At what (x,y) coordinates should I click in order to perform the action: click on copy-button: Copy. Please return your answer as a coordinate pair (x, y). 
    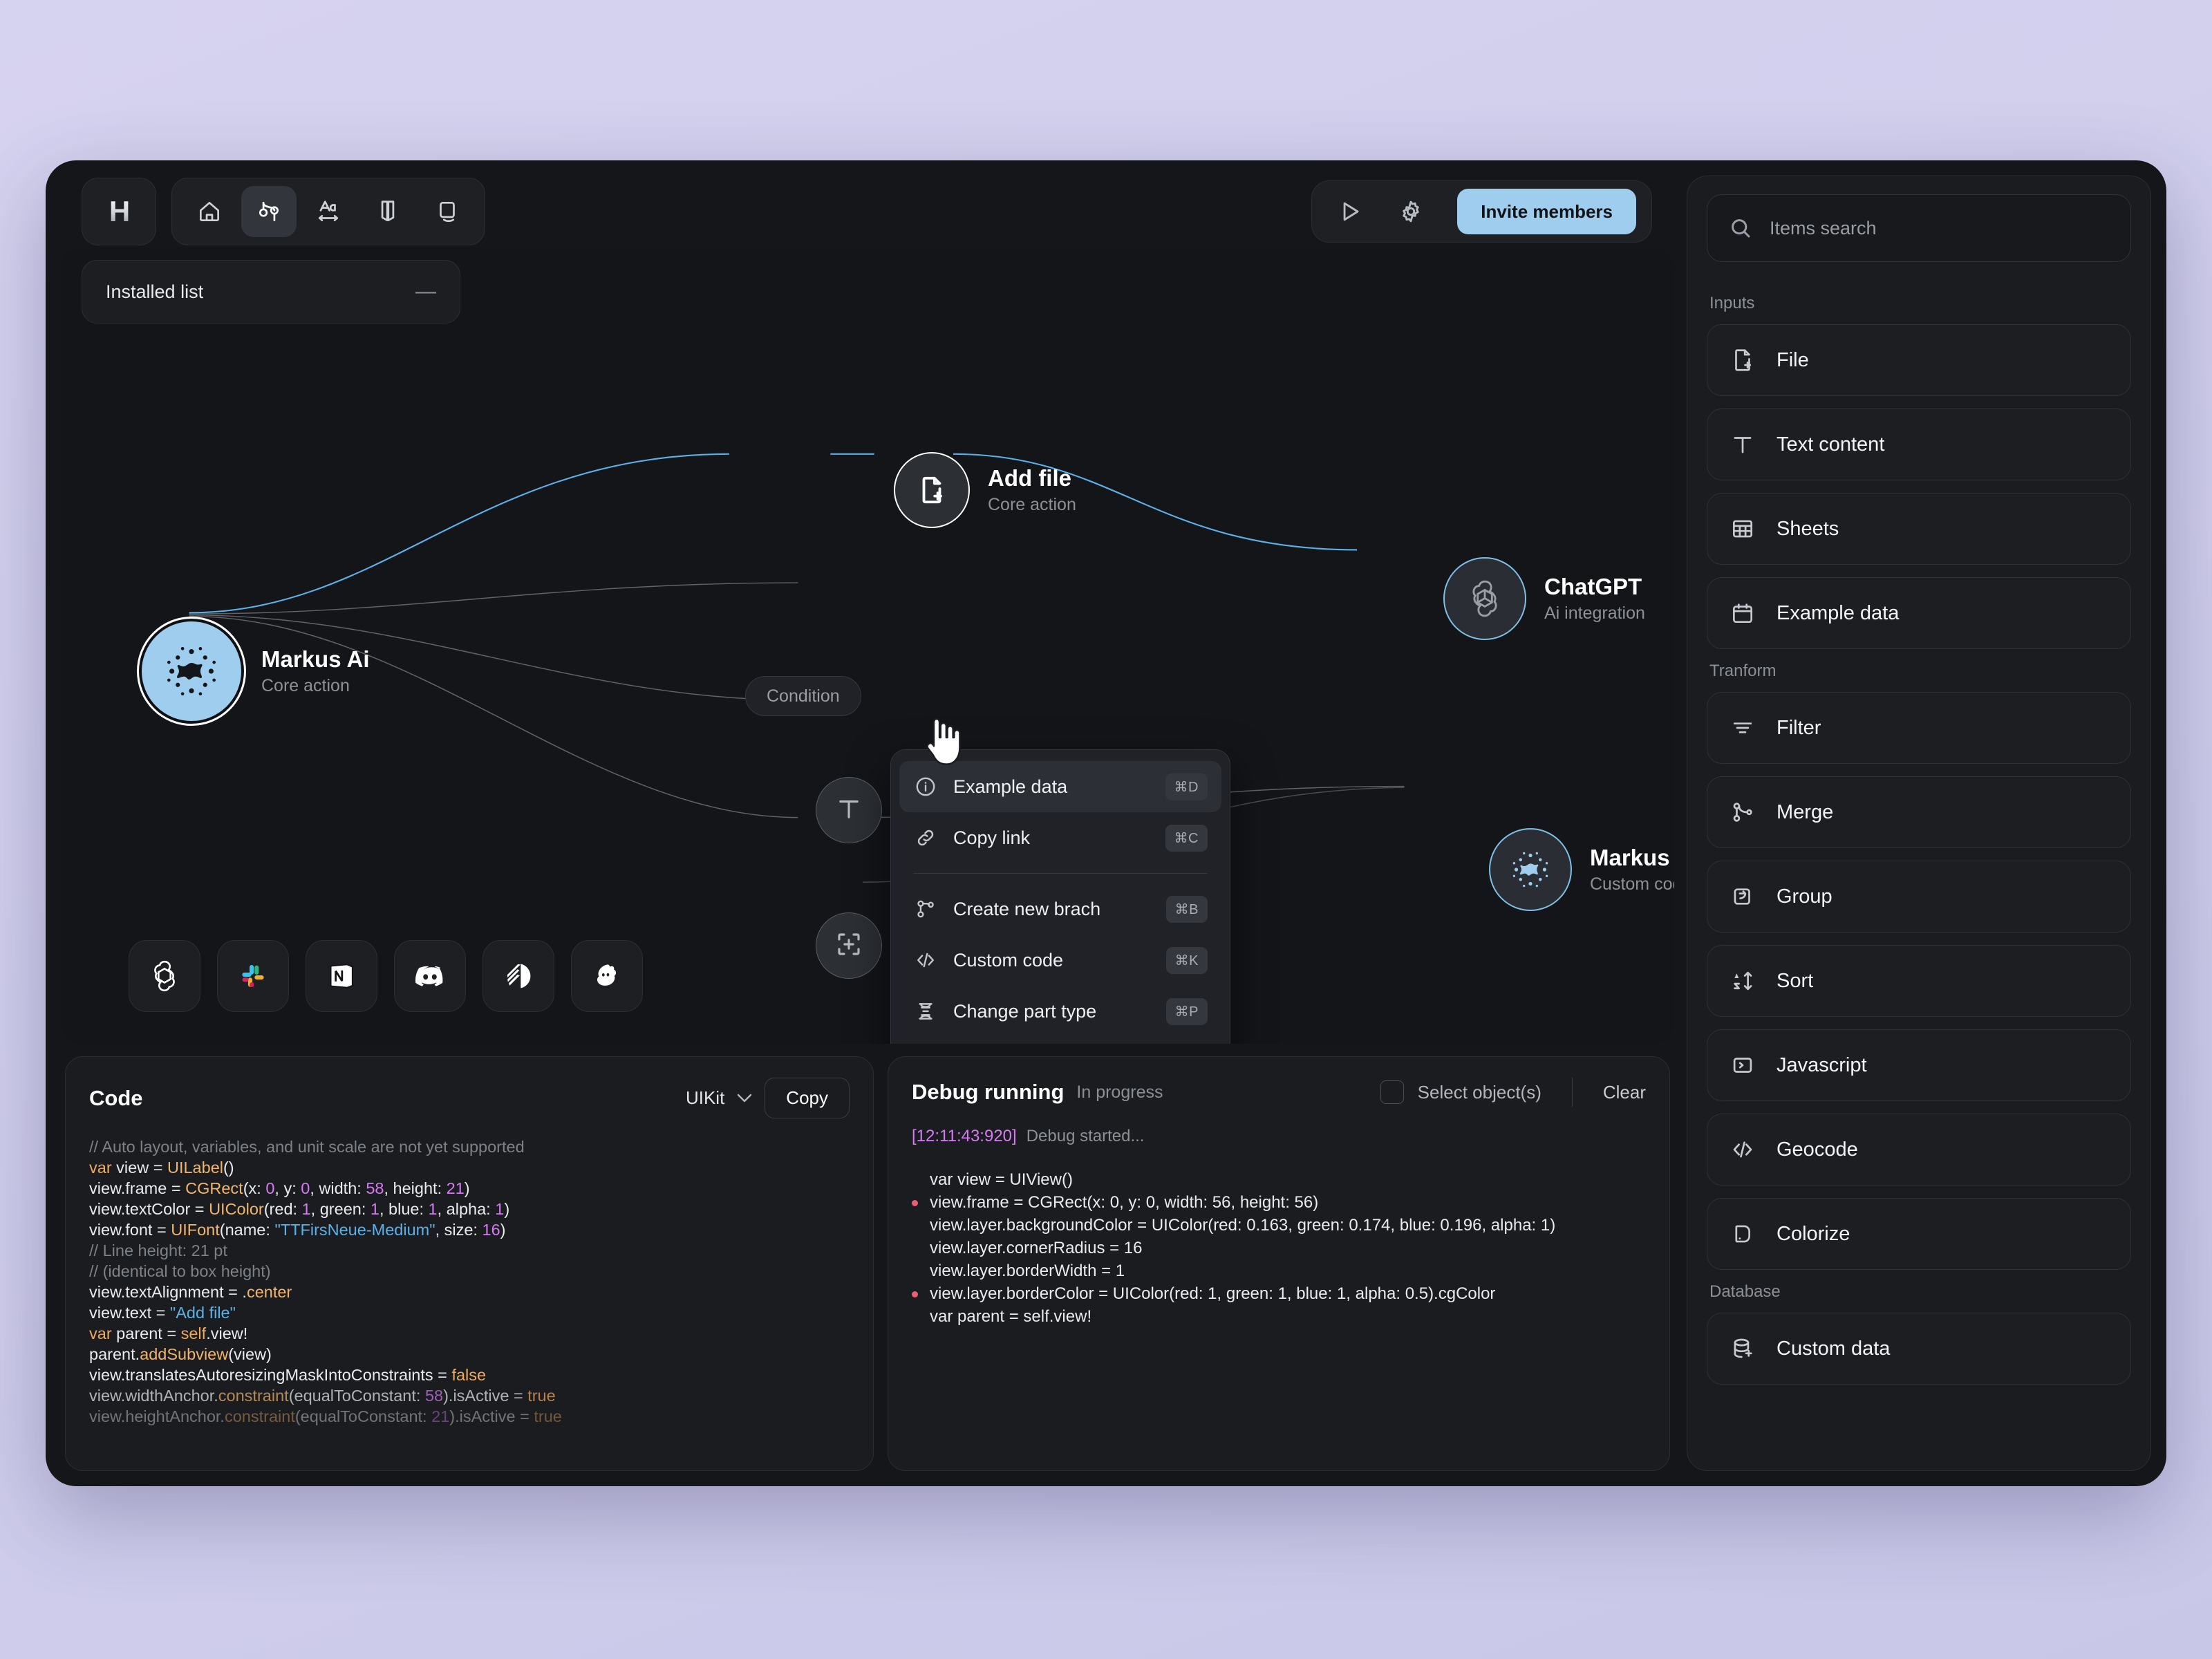
    Looking at the image, I should click on (807, 1098).